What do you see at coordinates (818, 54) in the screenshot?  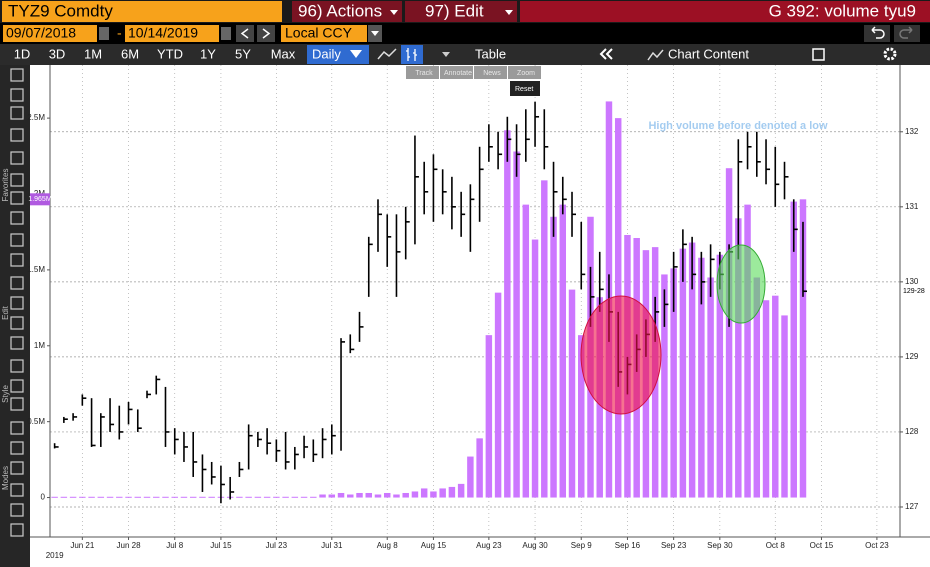 I see `edit-icon` at bounding box center [818, 54].